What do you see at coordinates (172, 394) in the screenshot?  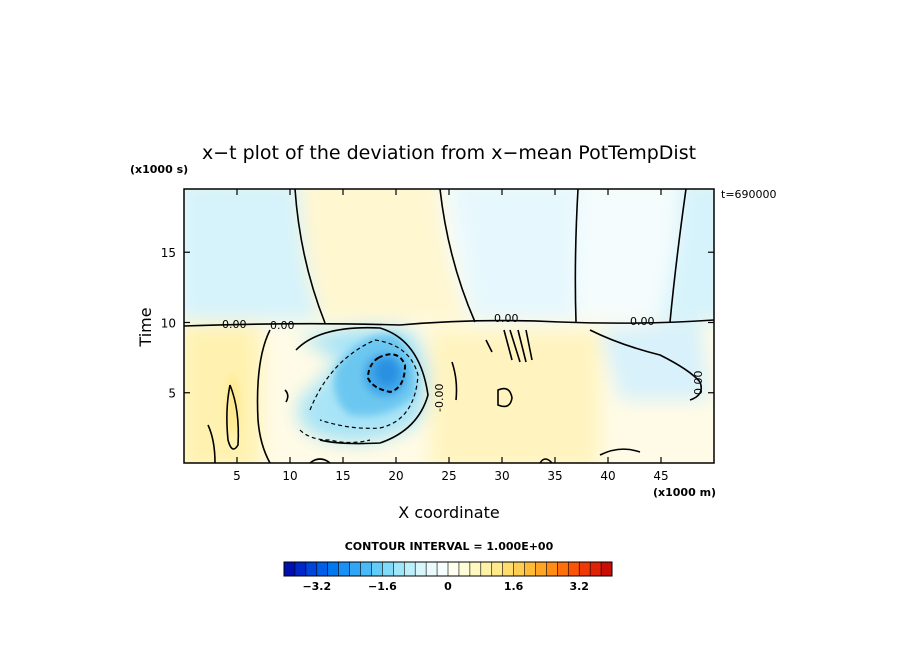 I see `y-tick-label: 5` at bounding box center [172, 394].